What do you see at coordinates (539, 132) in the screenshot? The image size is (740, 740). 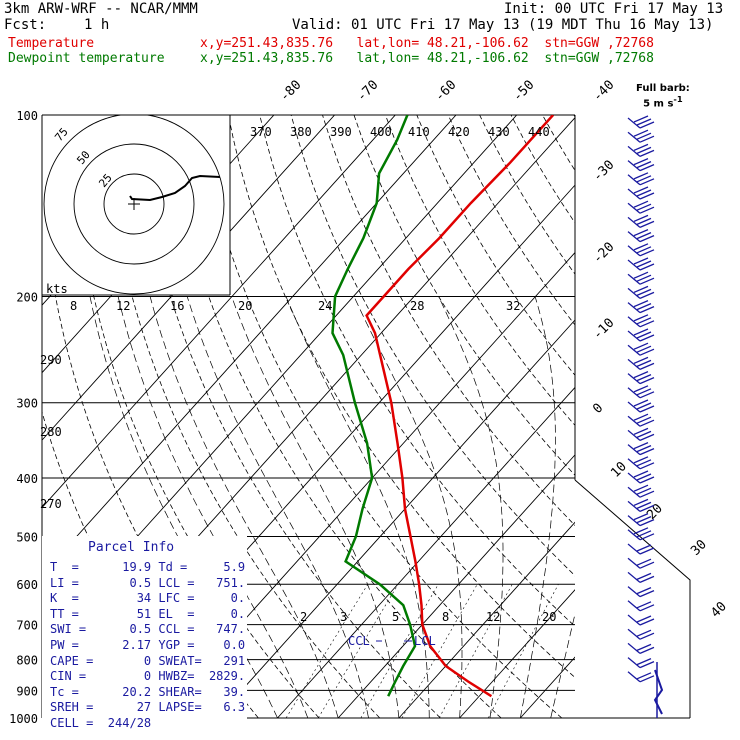 I see `theta-label: 440` at bounding box center [539, 132].